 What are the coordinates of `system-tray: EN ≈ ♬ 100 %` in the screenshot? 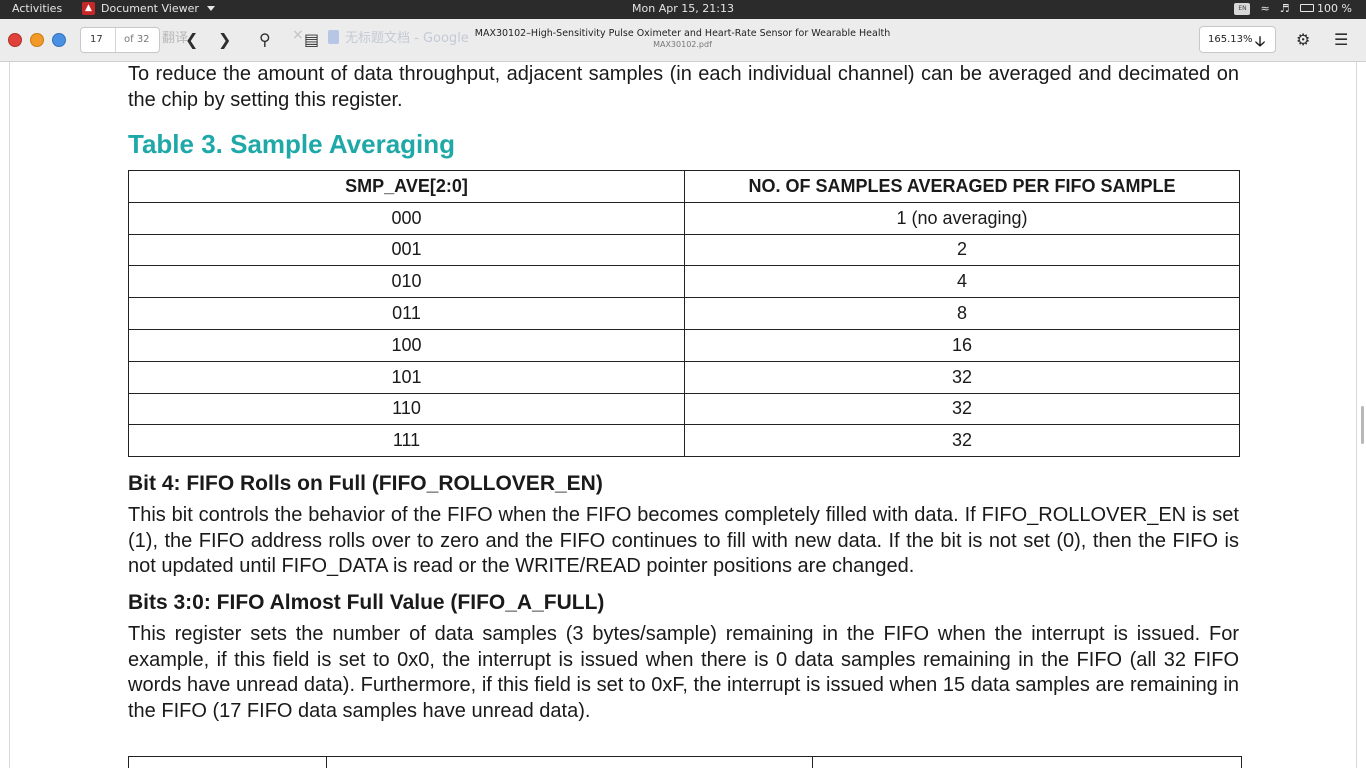 It's located at (1293, 8).